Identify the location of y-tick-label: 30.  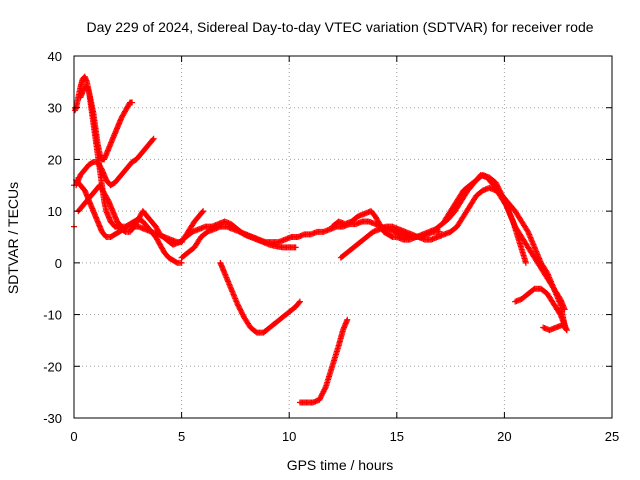
(55, 108).